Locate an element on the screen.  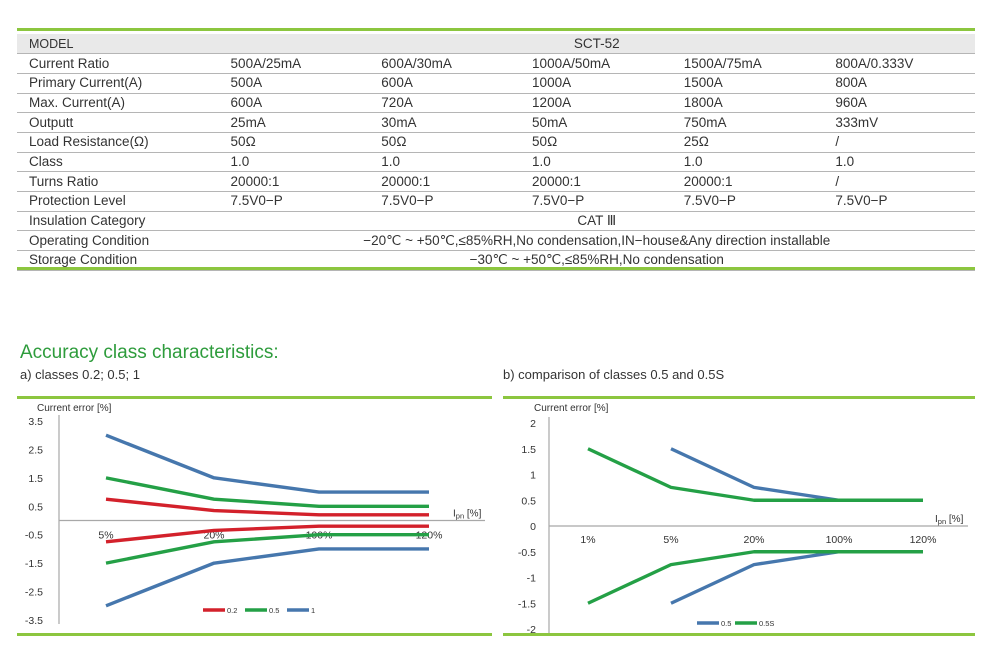
table-cell: 1500A/75mA is located at coordinates (747, 63).